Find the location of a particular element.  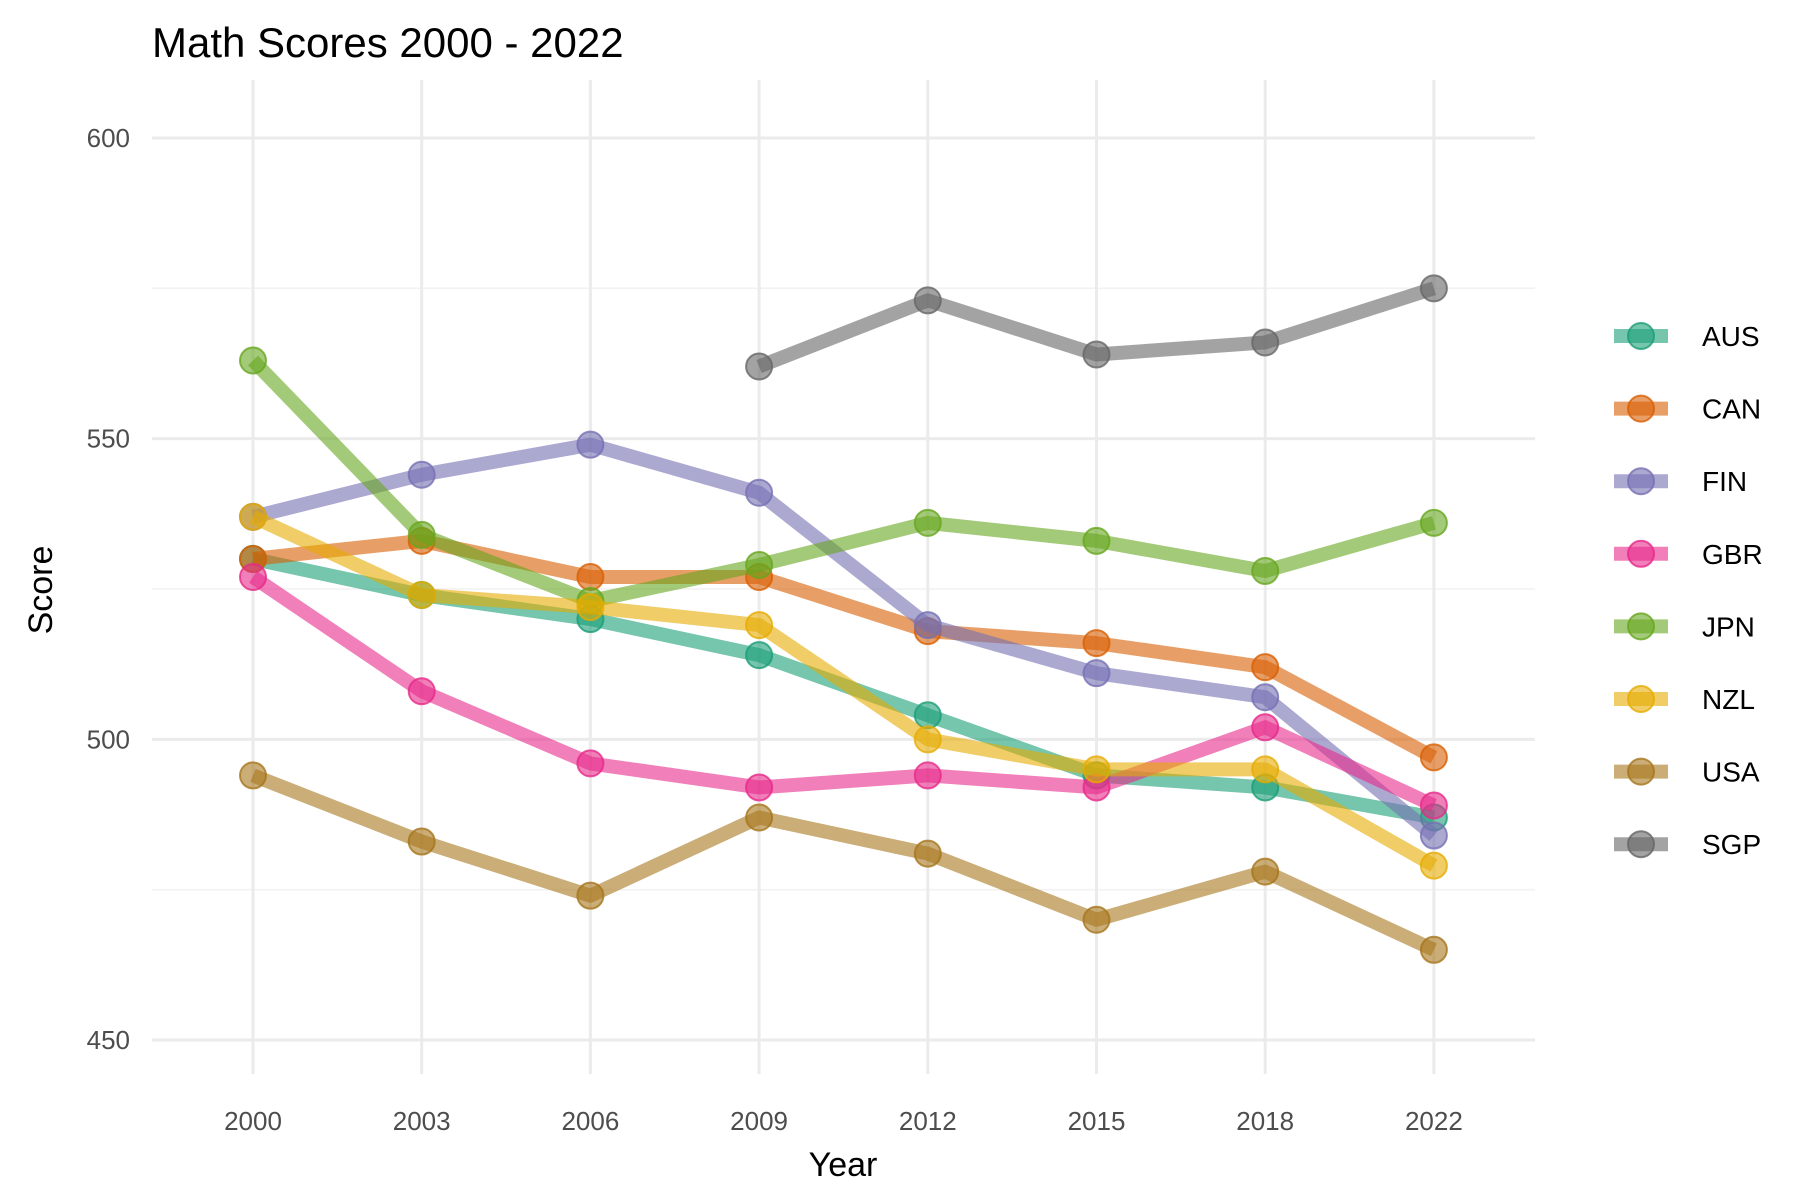

y-axis-label: Score is located at coordinates (41, 590).